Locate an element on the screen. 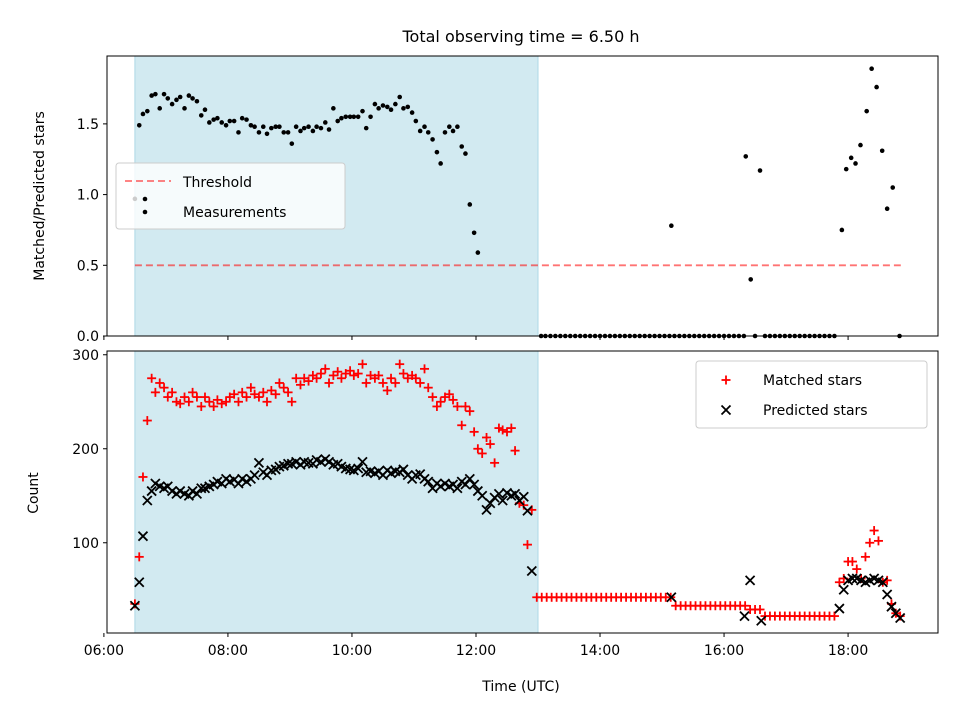 Image resolution: width=960 pixels, height=720 pixels. legend-matched-marker is located at coordinates (726, 380).